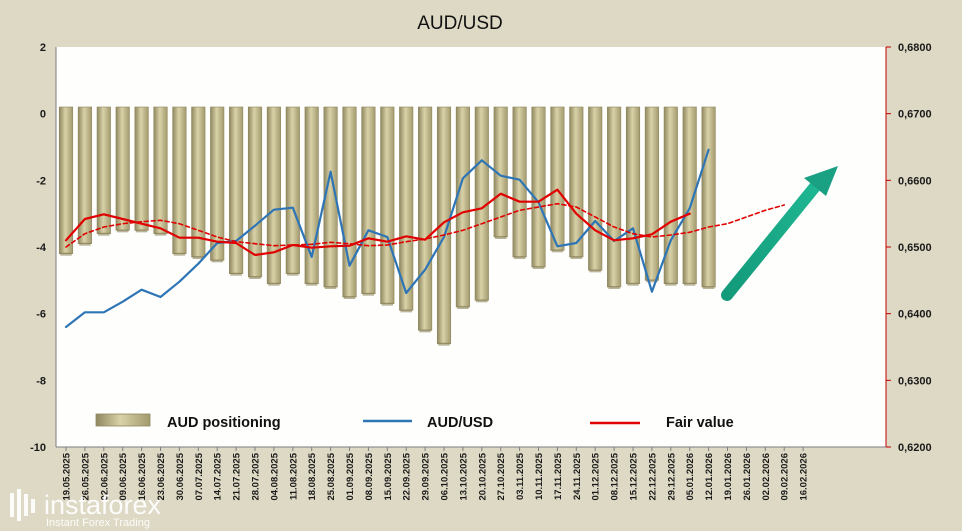  What do you see at coordinates (312, 476) in the screenshot?
I see `x-tick-label-13: 18.08.2025` at bounding box center [312, 476].